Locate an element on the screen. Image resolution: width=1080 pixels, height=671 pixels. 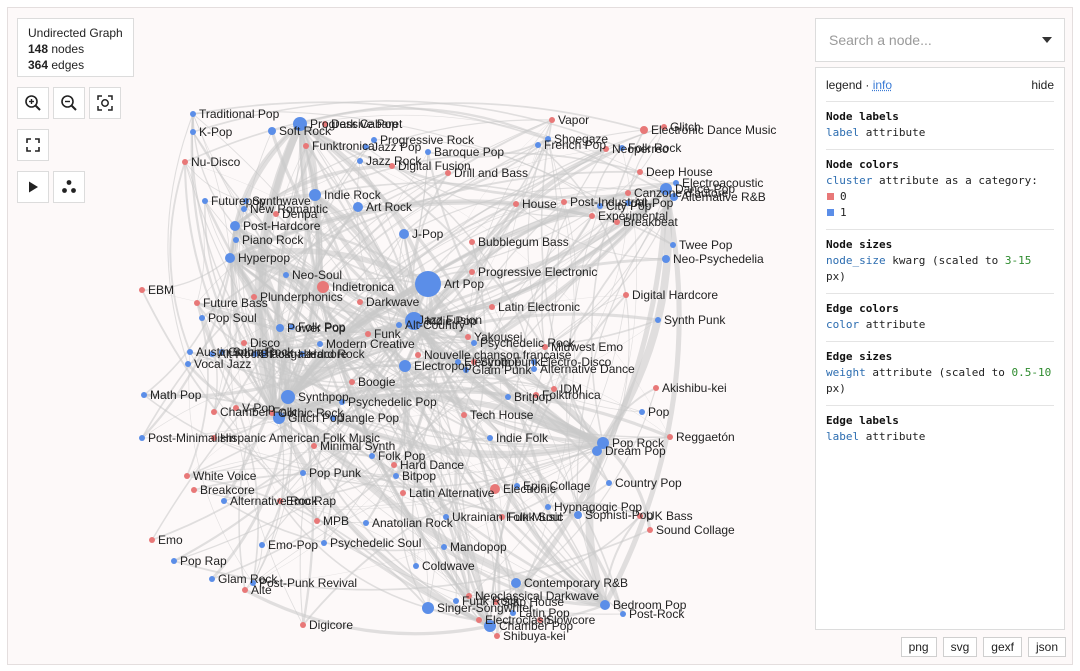
export-svg-button: svg is located at coordinates (960, 647).